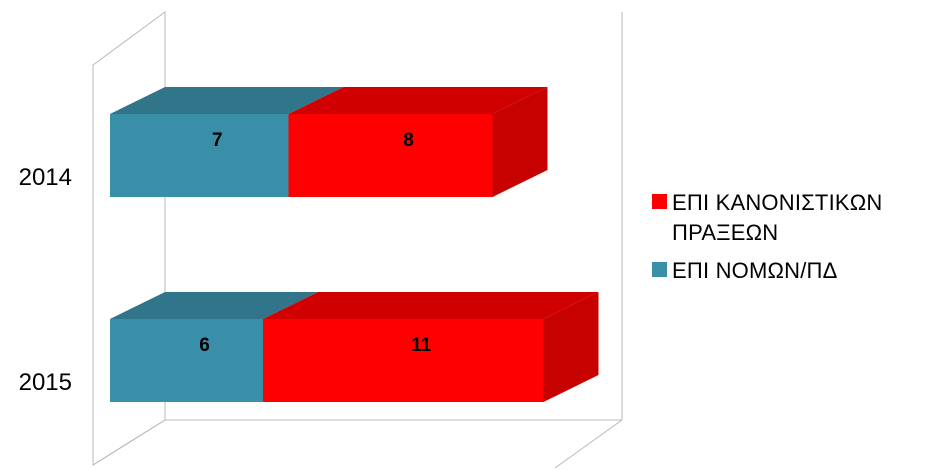 This screenshot has height=470, width=928. I want to click on bar-segment-2014-series-1: 8, so click(418, 142).